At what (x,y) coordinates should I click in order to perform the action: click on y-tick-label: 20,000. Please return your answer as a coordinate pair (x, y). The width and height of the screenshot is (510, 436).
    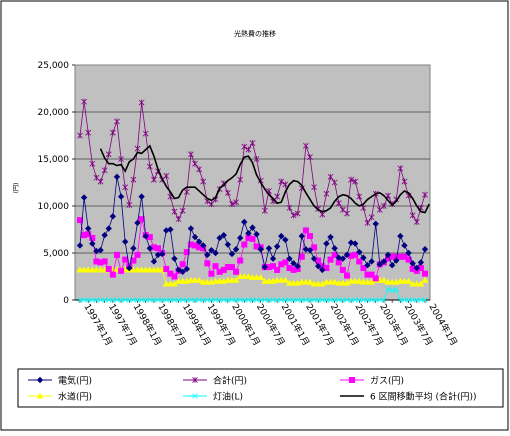
    Looking at the image, I should click on (54, 113).